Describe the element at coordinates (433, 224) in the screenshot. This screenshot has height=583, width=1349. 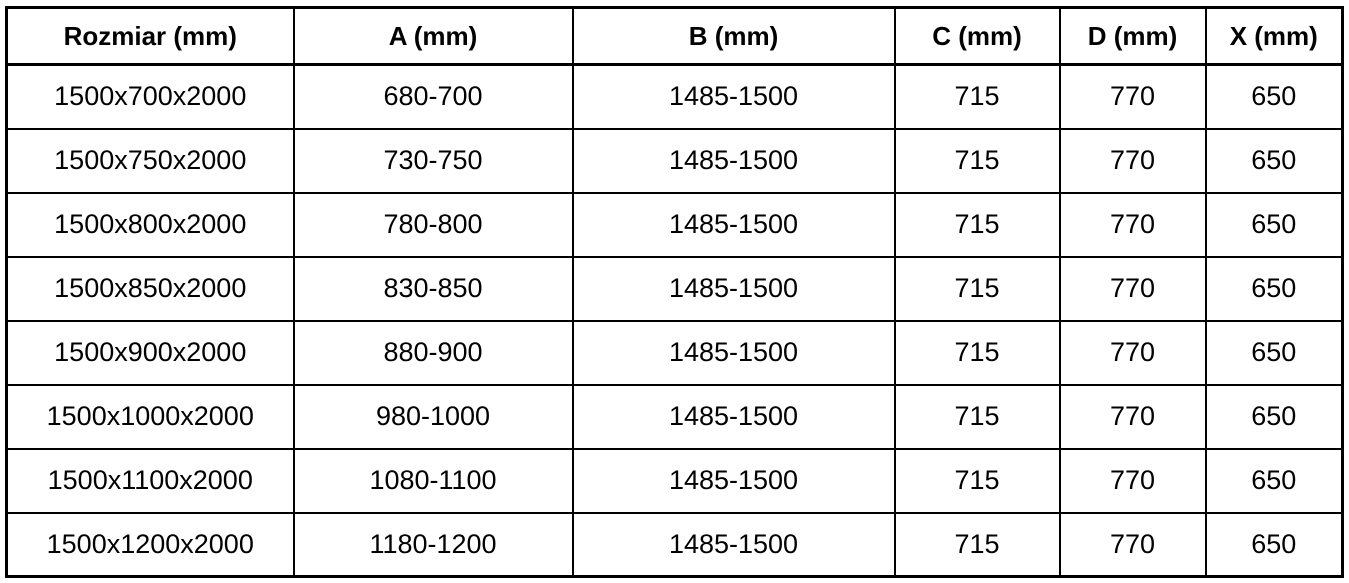
I see `table-cell: 780-800` at that location.